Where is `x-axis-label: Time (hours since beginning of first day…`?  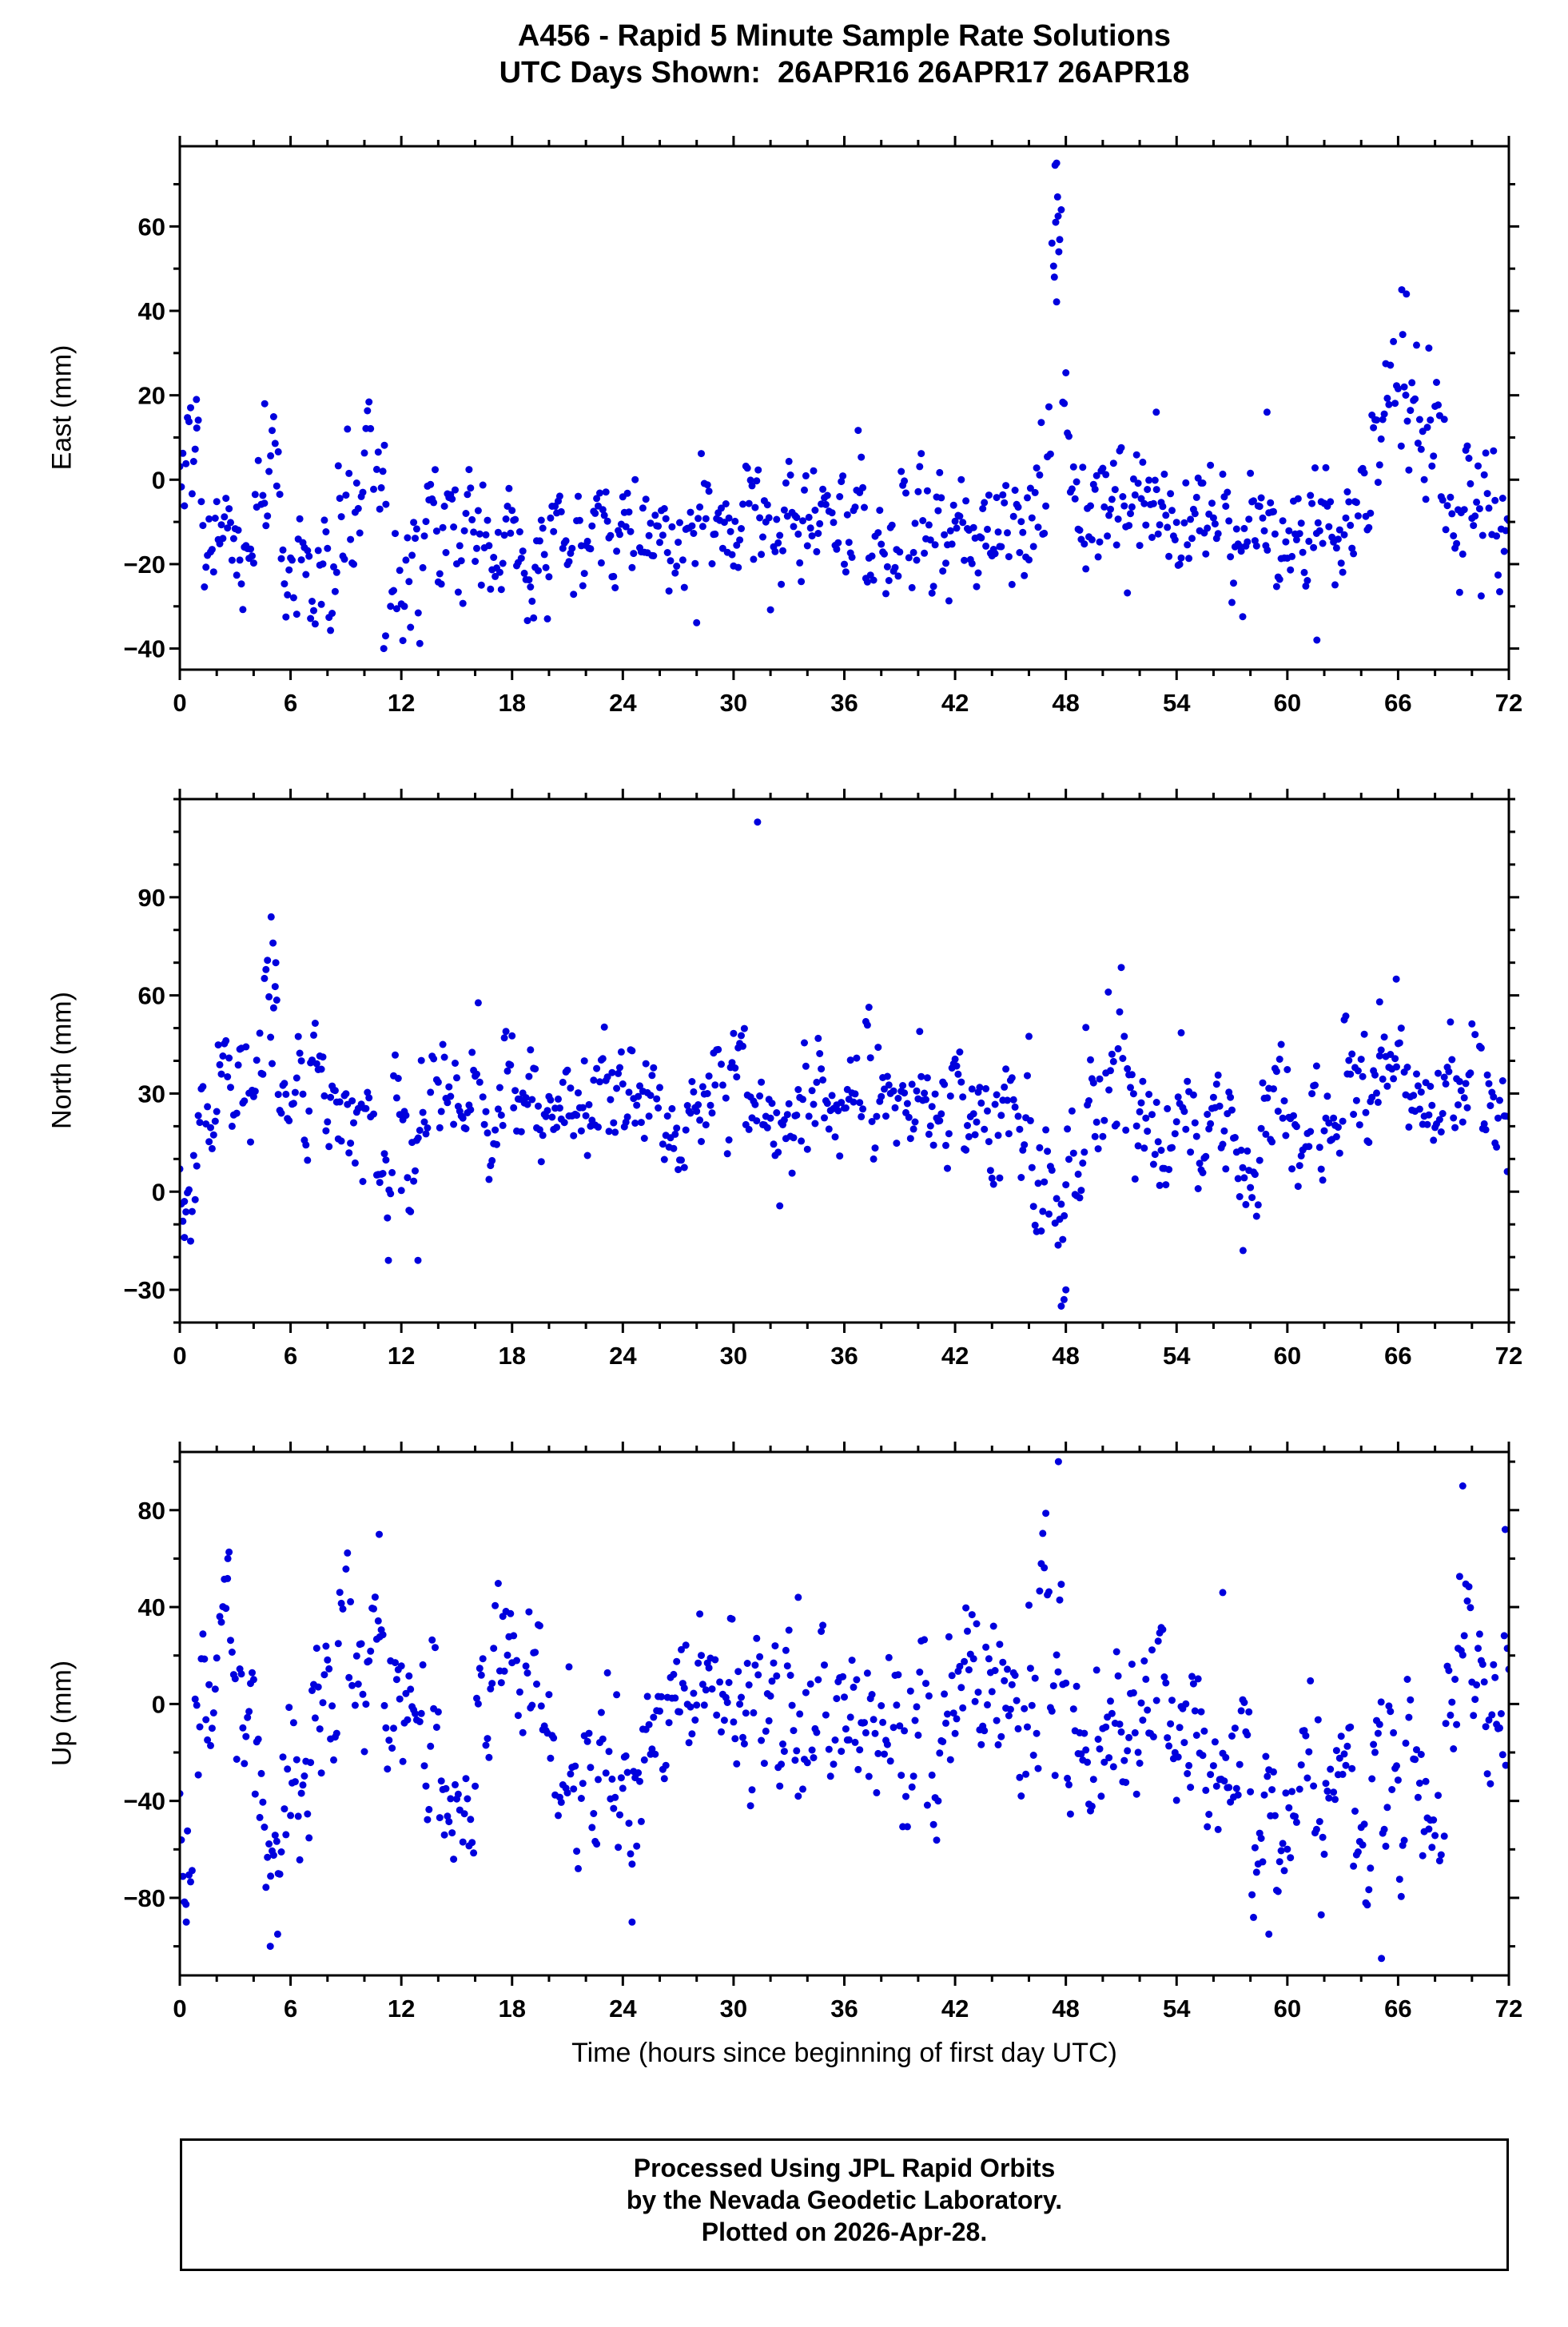
x-axis-label: Time (hours since beginning of first day… is located at coordinates (844, 2053).